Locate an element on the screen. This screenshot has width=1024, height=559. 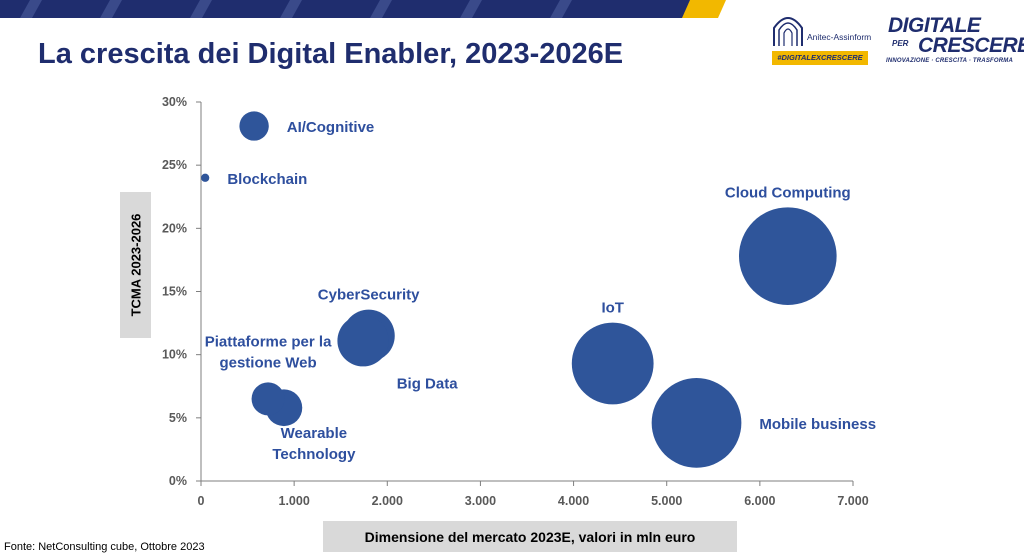
band-gold-segment is located at coordinates (704, 9).